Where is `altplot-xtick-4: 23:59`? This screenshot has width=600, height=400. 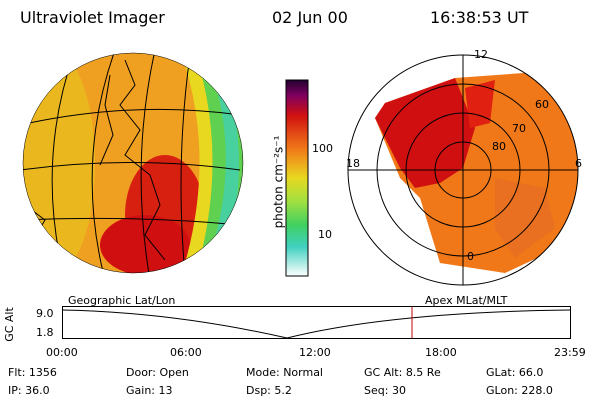 altplot-xtick-4: 23:59 is located at coordinates (570, 352).